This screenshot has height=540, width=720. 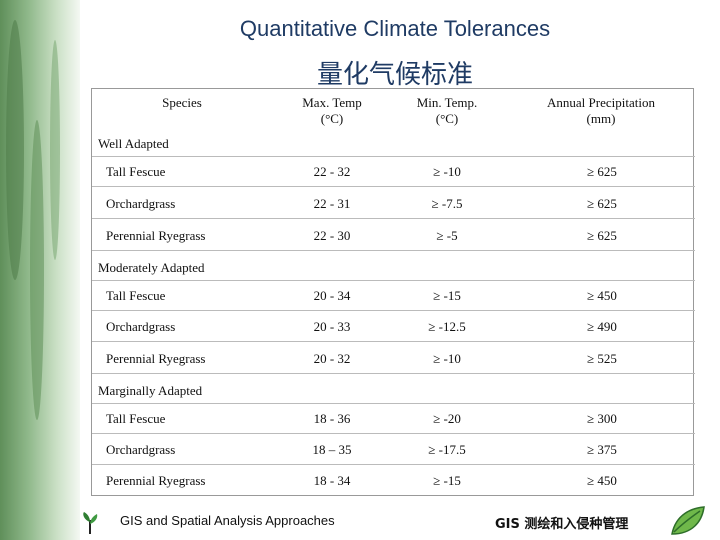 What do you see at coordinates (393, 419) in the screenshot?
I see `table-row: Tall Fescue 18 - 36 ≥ -20 ≥ 300` at bounding box center [393, 419].